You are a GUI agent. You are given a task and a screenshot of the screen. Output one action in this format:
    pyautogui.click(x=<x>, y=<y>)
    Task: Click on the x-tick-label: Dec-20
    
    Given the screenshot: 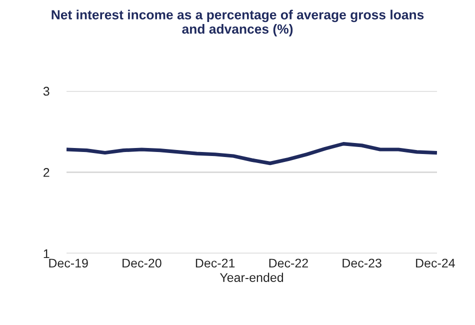 What is the action you would take?
    pyautogui.click(x=142, y=263)
    